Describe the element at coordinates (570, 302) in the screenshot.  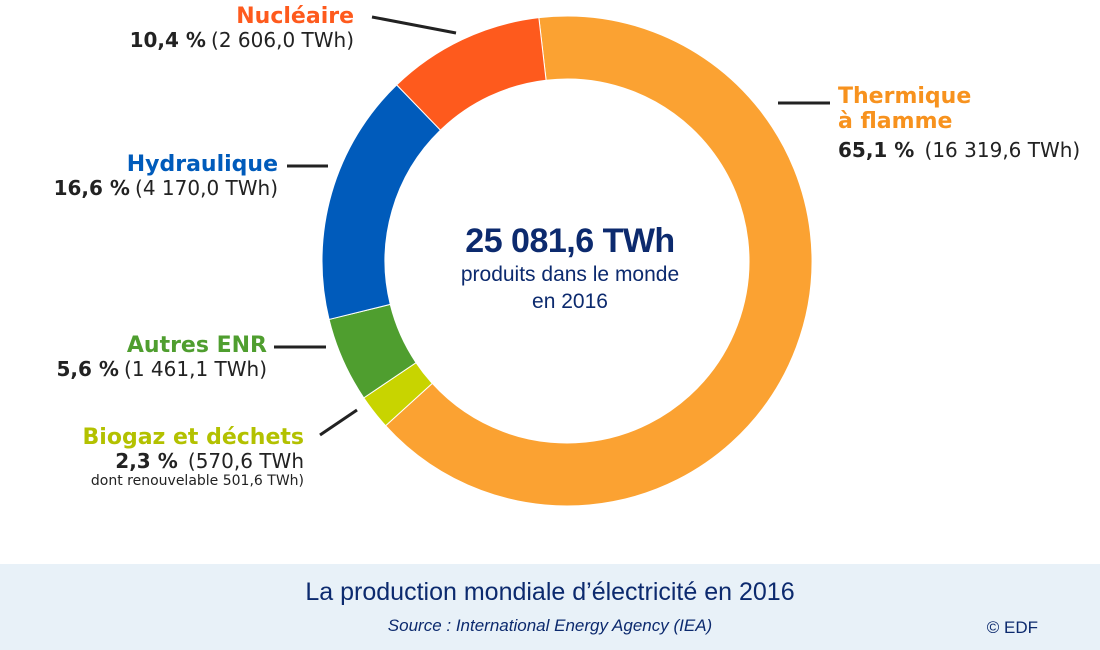
I see `center-subtitle-line2: en 2016` at that location.